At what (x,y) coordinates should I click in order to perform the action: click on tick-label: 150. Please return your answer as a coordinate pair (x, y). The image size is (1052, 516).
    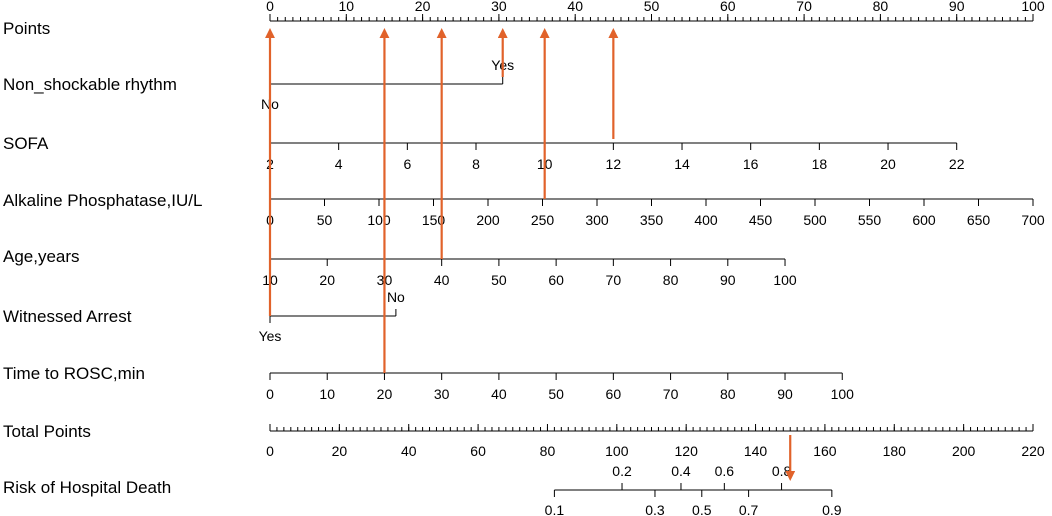
    Looking at the image, I should click on (434, 220).